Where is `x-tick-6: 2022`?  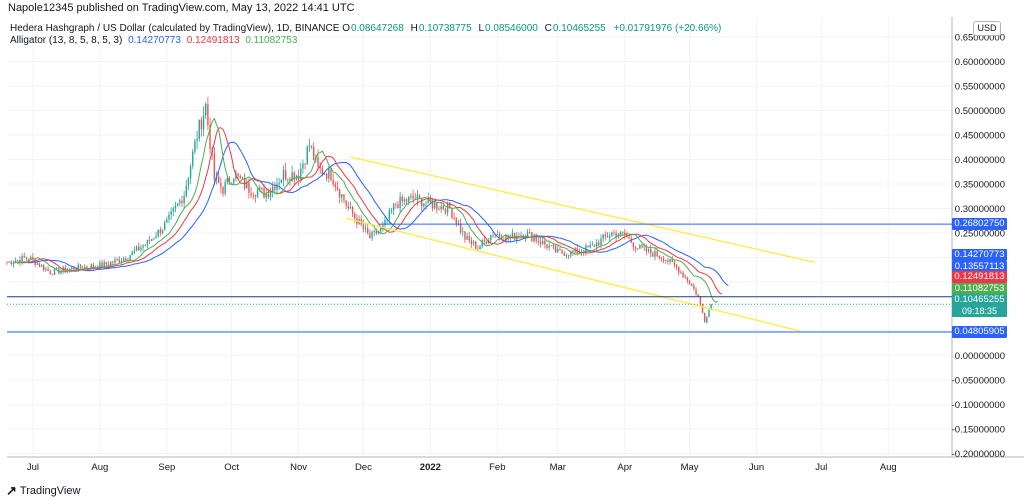
x-tick-6: 2022 is located at coordinates (430, 467).